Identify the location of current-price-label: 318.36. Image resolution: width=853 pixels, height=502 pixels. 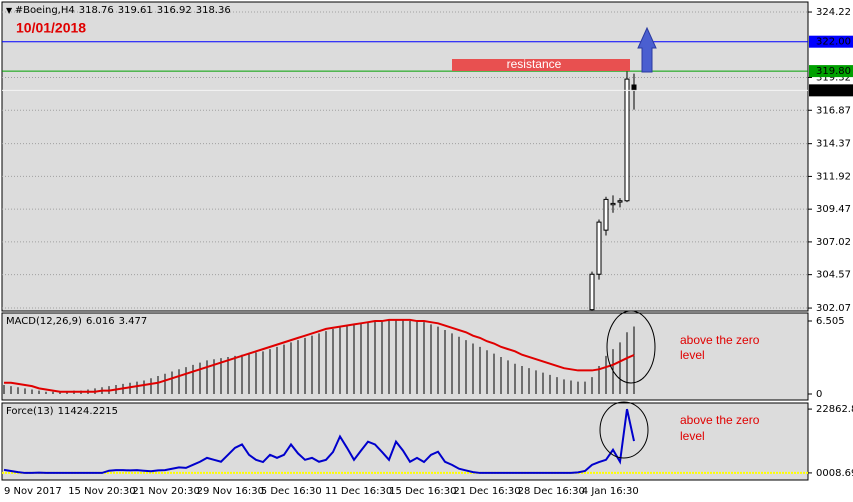
(833, 90).